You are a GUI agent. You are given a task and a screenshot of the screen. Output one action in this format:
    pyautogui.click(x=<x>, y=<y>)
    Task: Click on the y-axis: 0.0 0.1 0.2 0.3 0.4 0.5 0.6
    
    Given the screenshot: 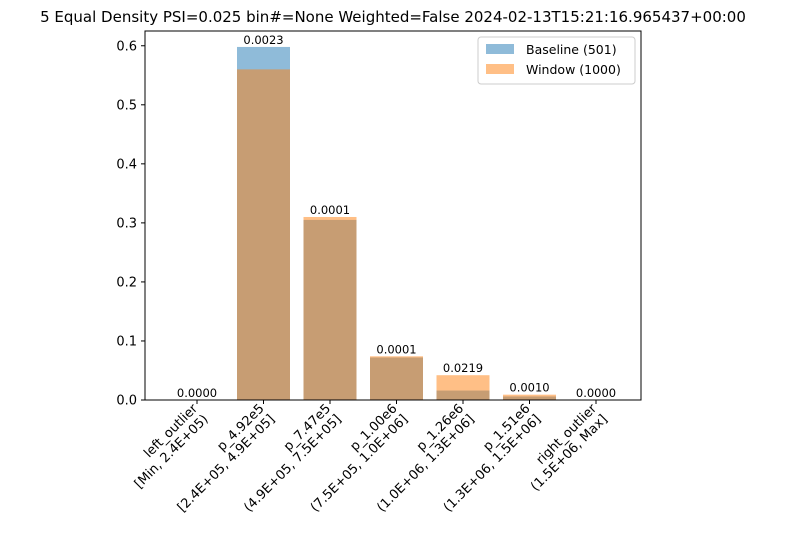 What is the action you would take?
    pyautogui.click(x=130, y=224)
    